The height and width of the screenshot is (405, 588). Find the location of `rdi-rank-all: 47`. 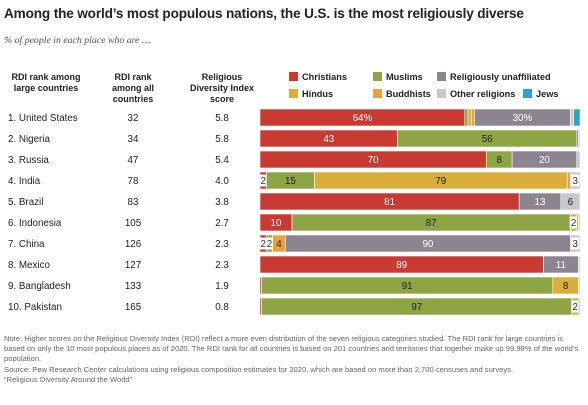

rdi-rank-all: 47 is located at coordinates (133, 160).